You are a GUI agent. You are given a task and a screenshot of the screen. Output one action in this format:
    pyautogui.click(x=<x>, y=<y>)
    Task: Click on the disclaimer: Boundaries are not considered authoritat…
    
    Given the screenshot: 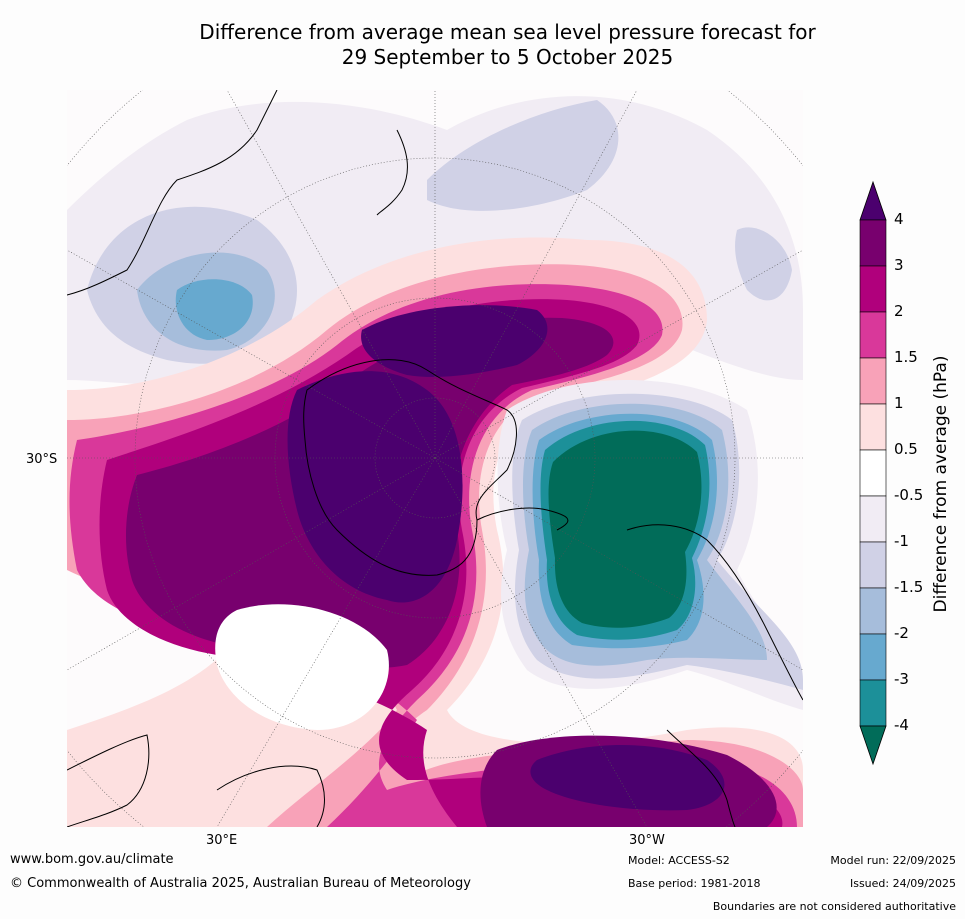 What is the action you would take?
    pyautogui.click(x=834, y=906)
    